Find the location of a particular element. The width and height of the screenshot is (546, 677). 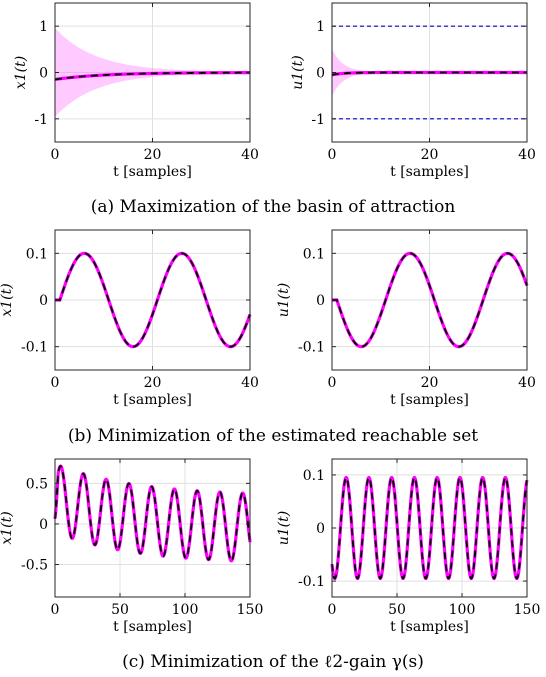

y-tick-label: 0.5 is located at coordinates (37, 484).